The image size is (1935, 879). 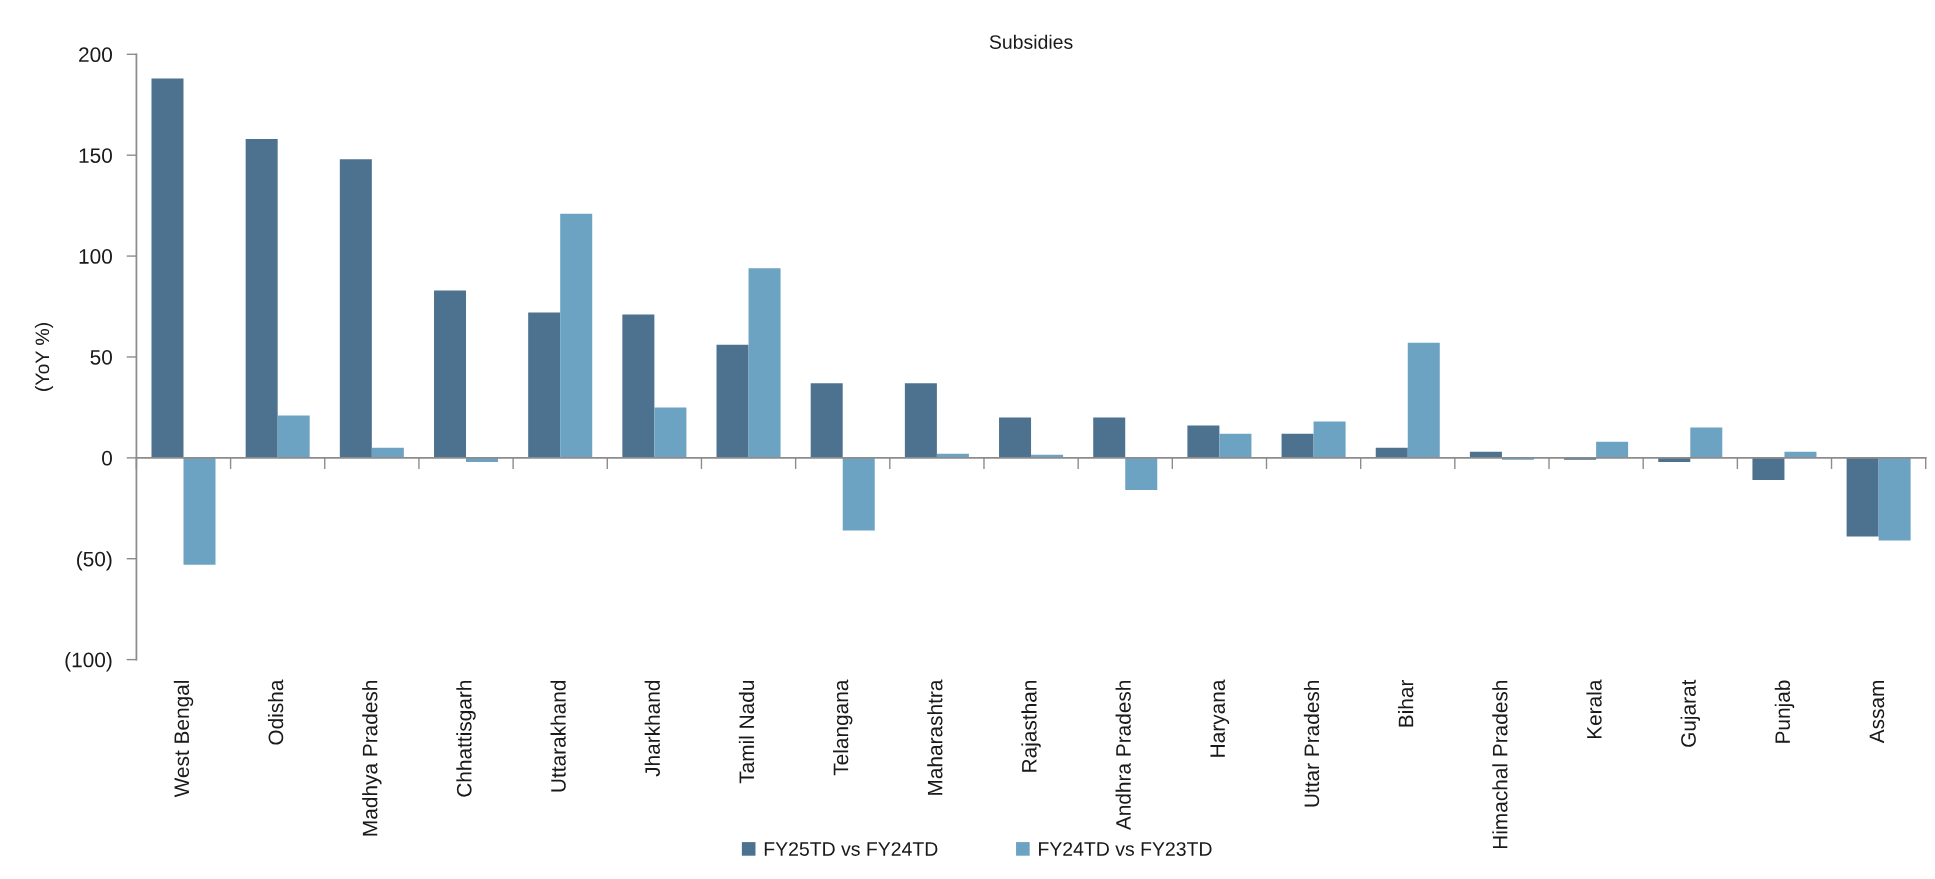 I want to click on legend-label: FY25TD vs FY24TD, so click(x=851, y=849).